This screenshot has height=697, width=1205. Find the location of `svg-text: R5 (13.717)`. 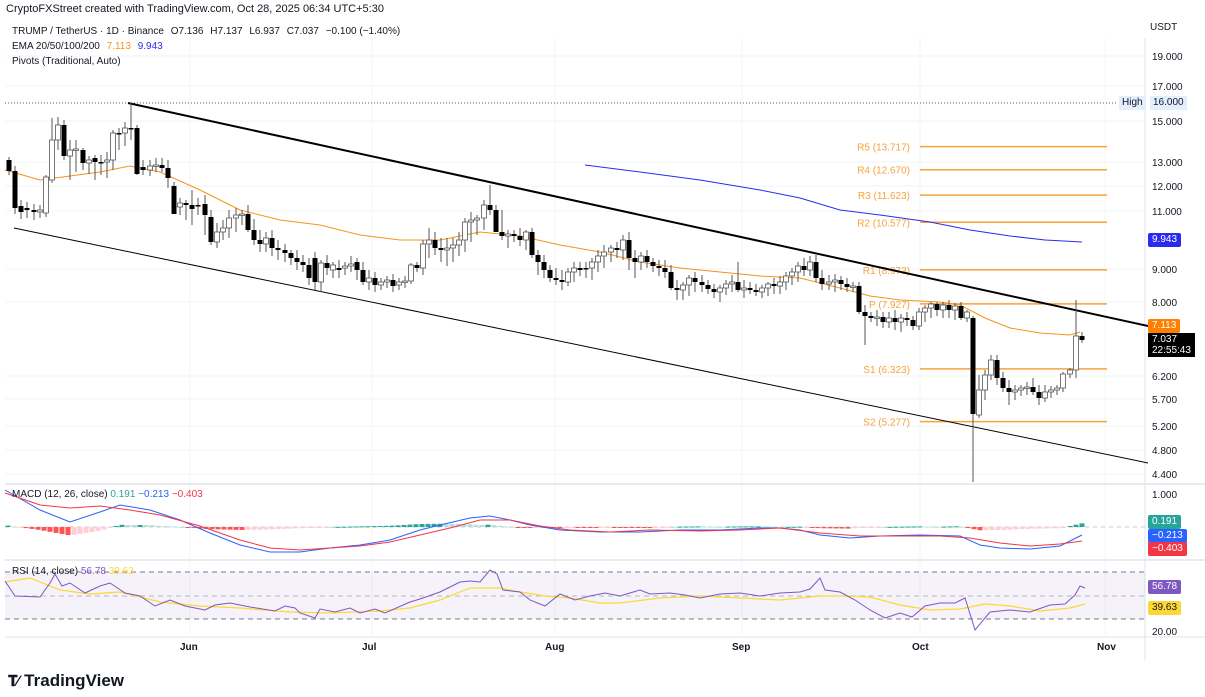

svg-text: R5 (13.717) is located at coordinates (883, 148).